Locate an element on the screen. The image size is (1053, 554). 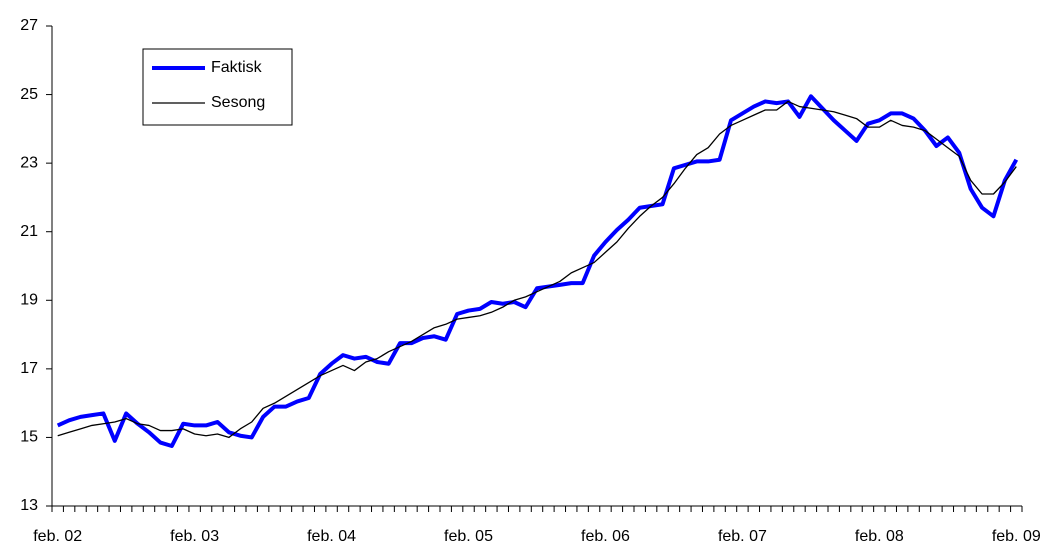
x-tick-label: feb. 04 is located at coordinates (331, 536).